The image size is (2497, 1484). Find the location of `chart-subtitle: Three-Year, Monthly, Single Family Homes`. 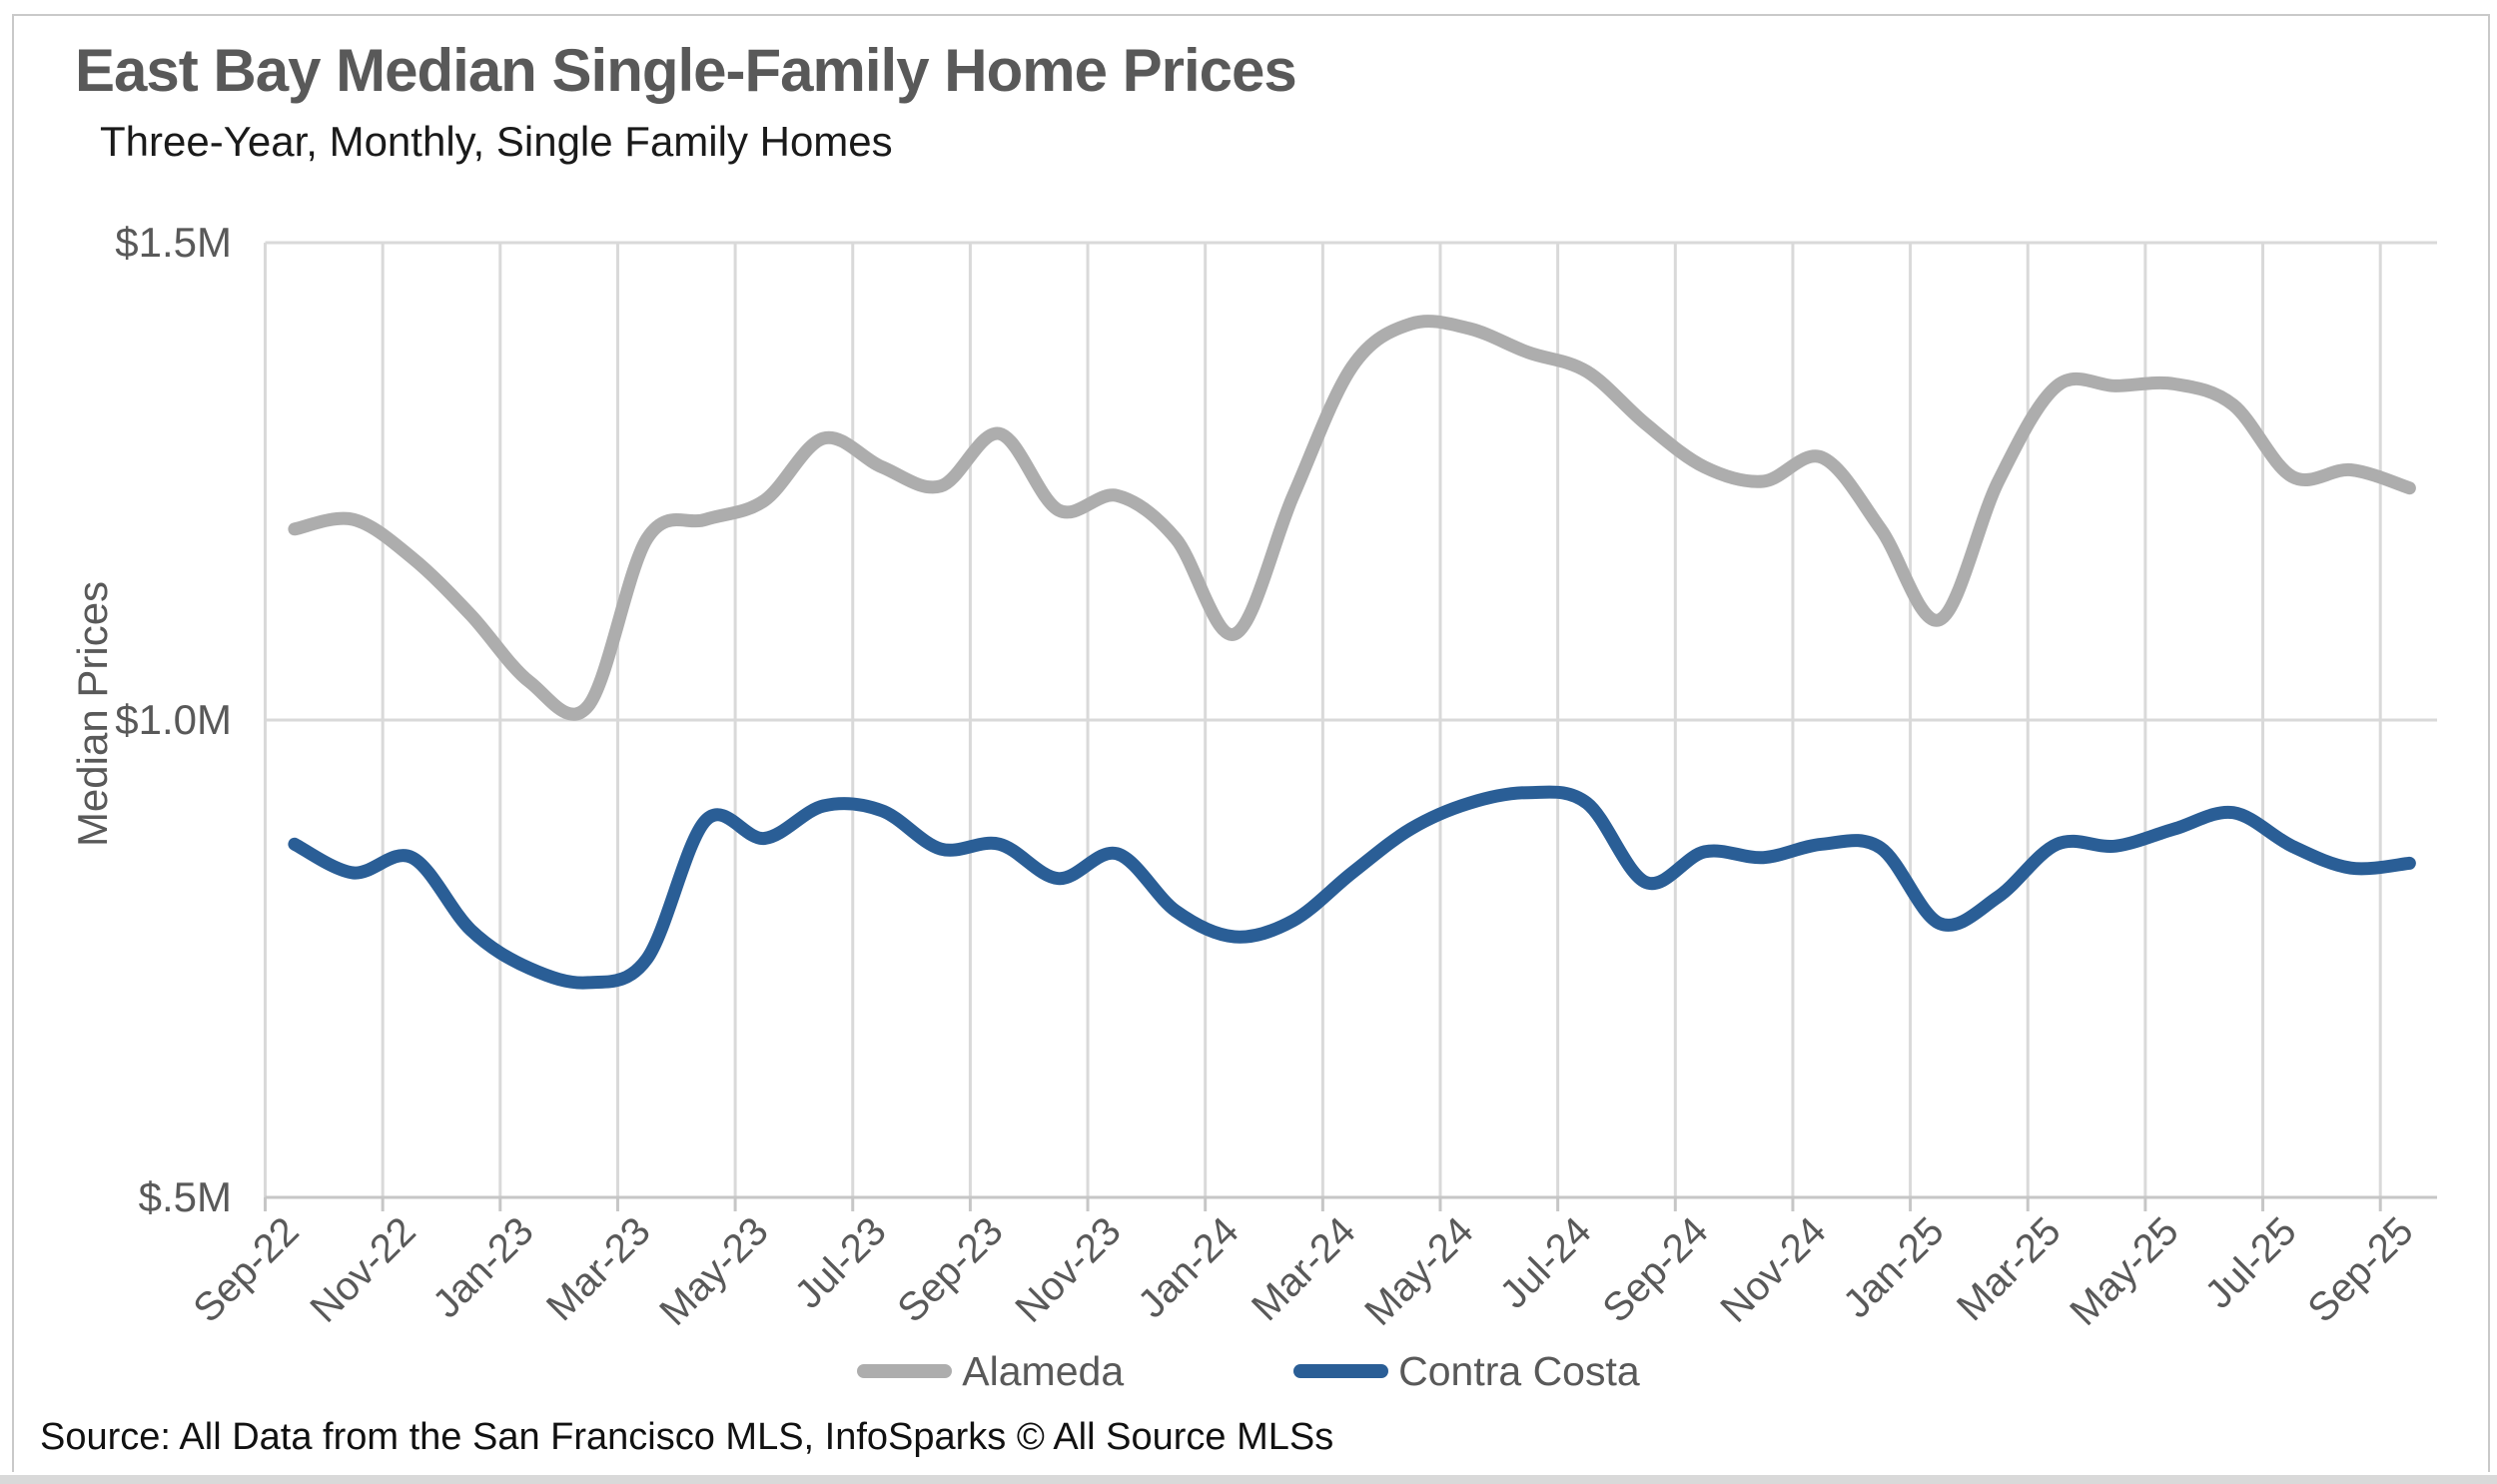

chart-subtitle: Three-Year, Monthly, Single Family Homes is located at coordinates (496, 141).